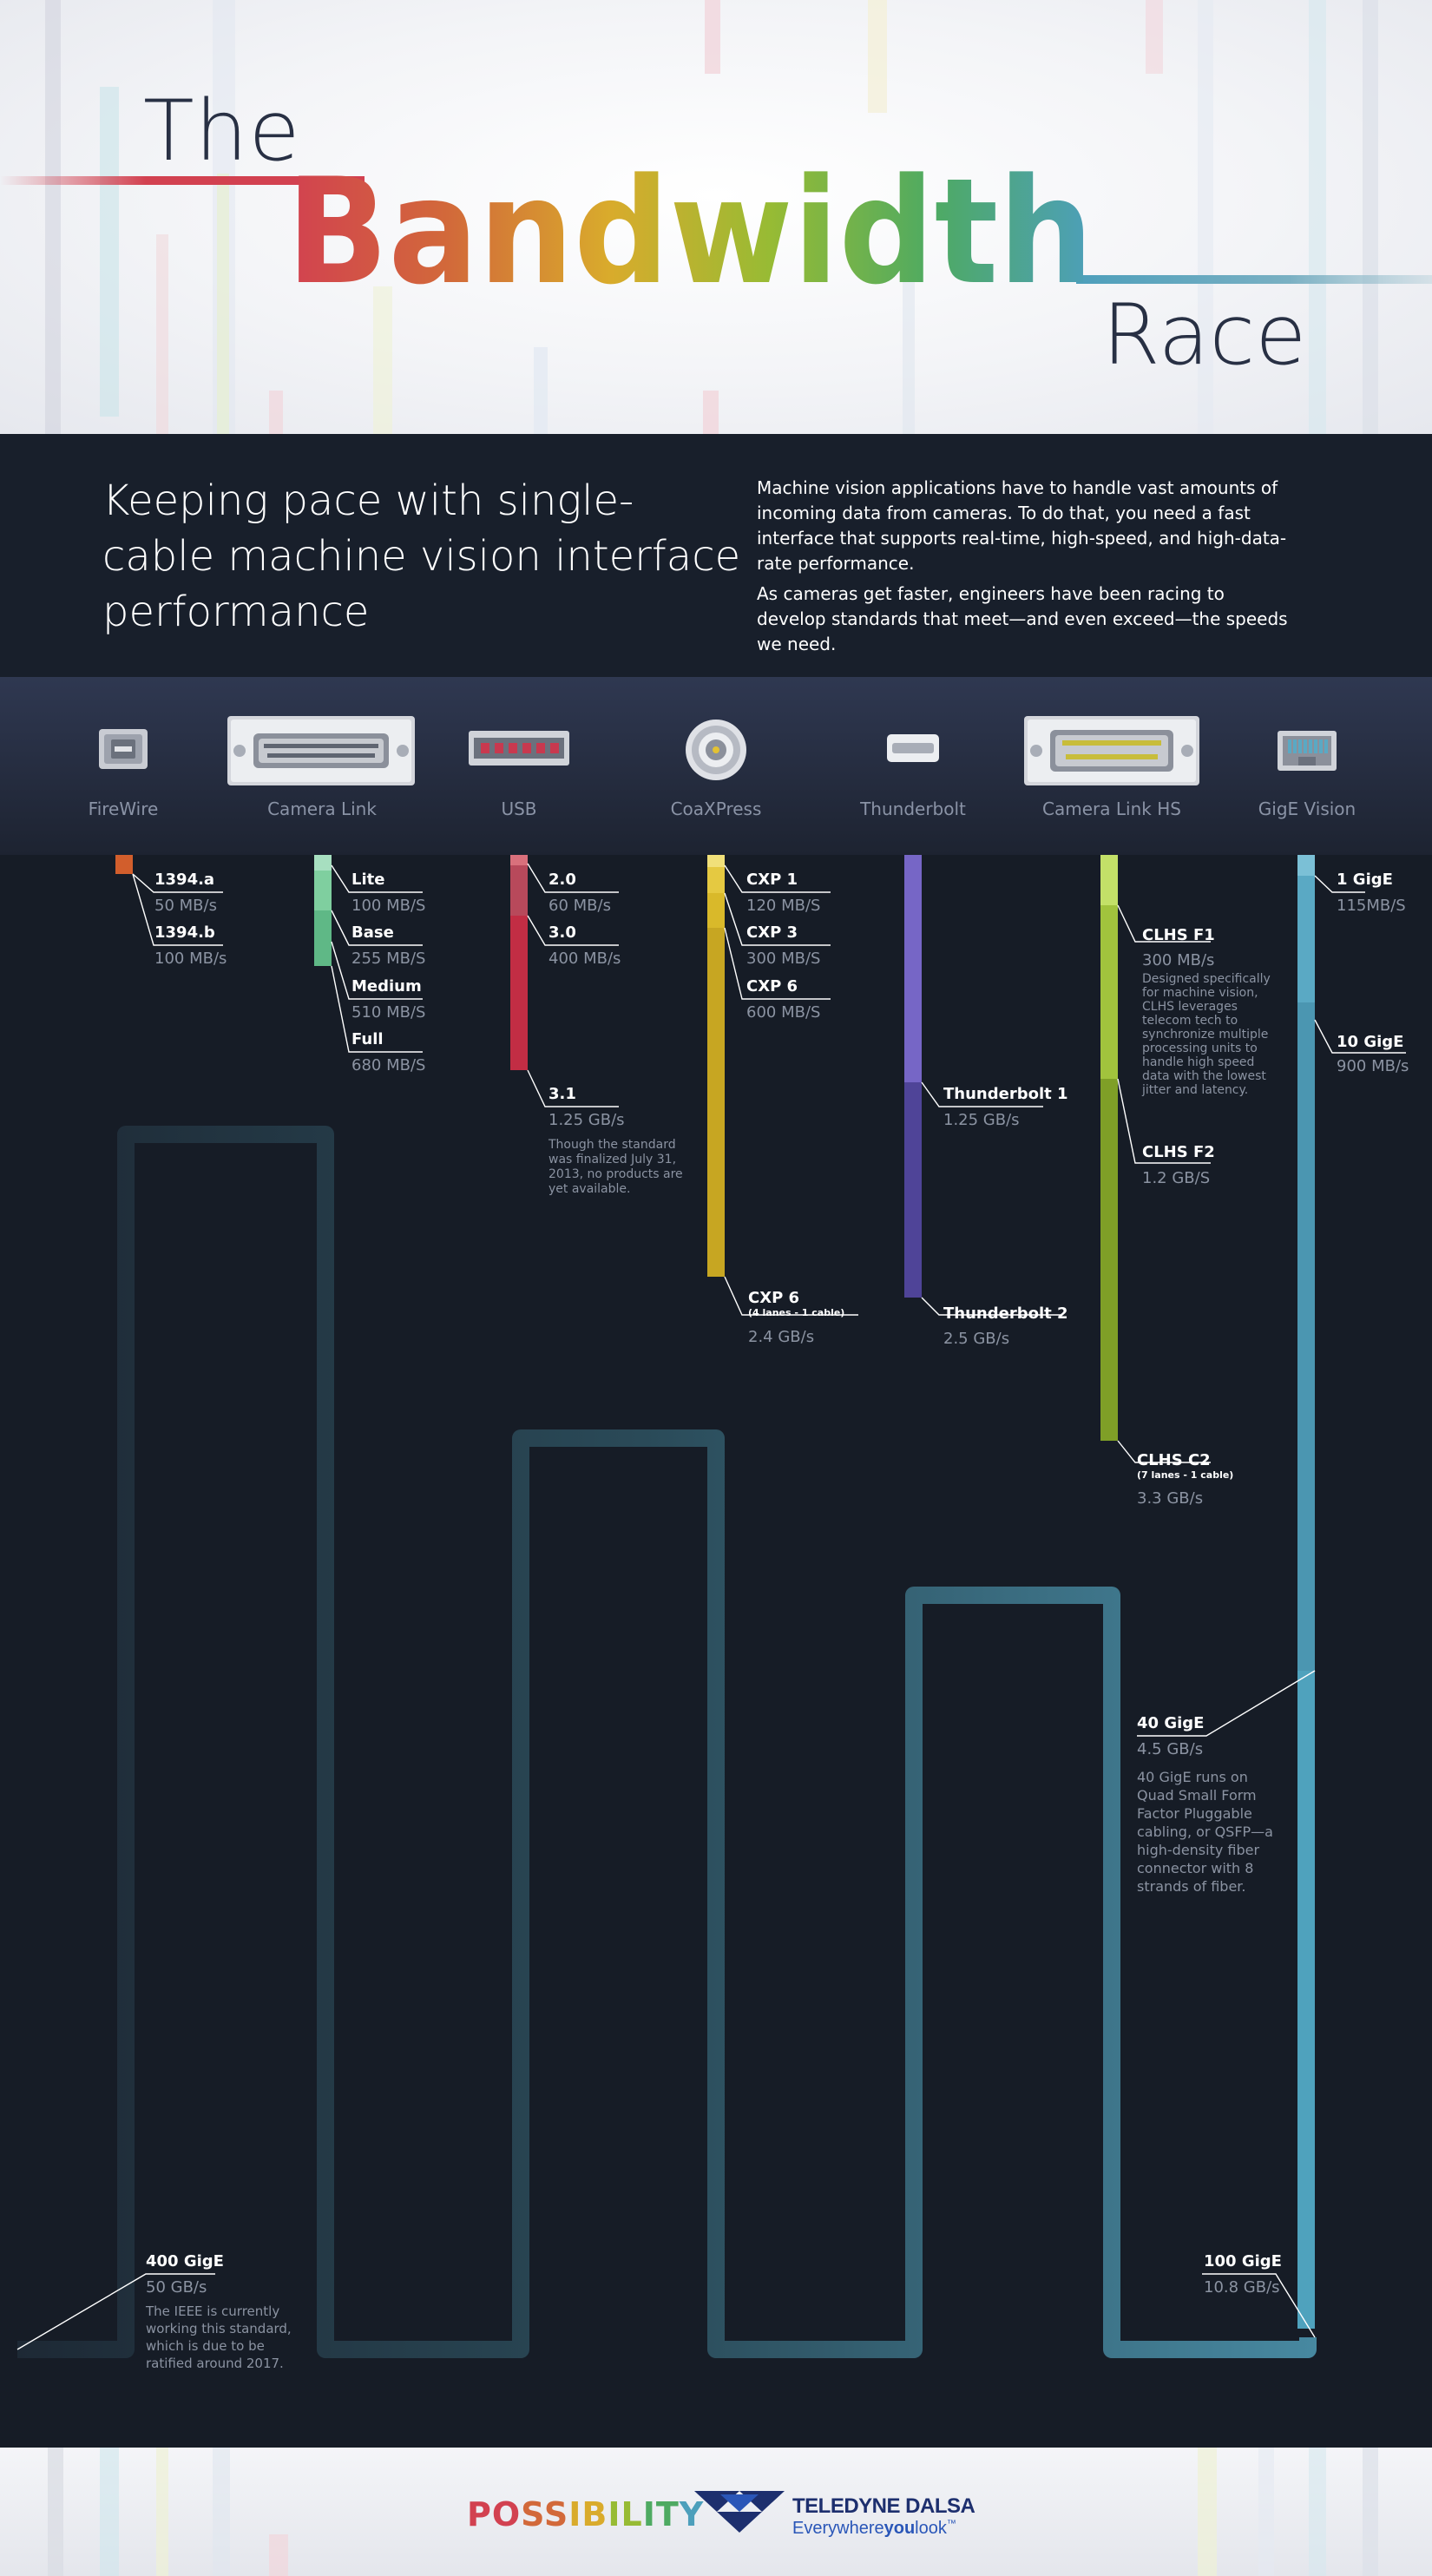 The image size is (1432, 2576). I want to click on cxp-bar-6x4, so click(716, 1102).